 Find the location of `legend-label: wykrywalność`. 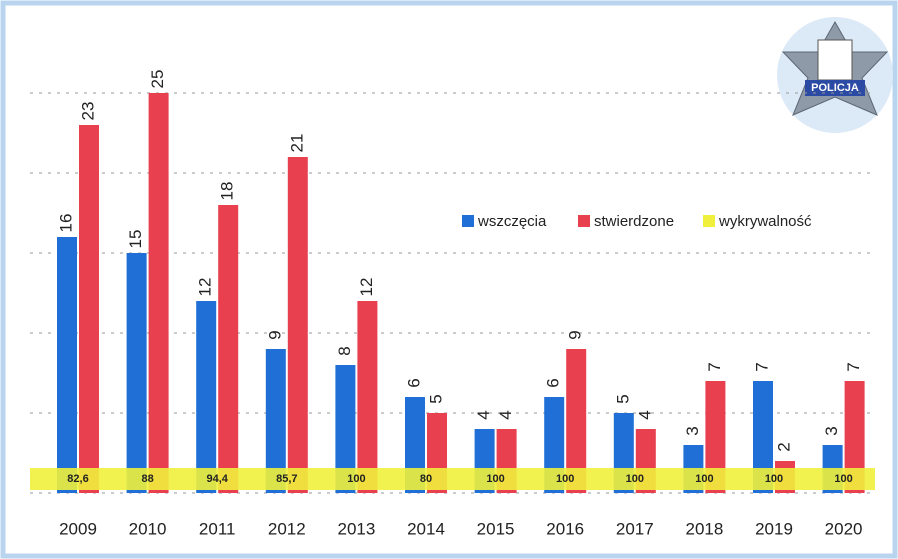

legend-label: wykrywalność is located at coordinates (765, 221).